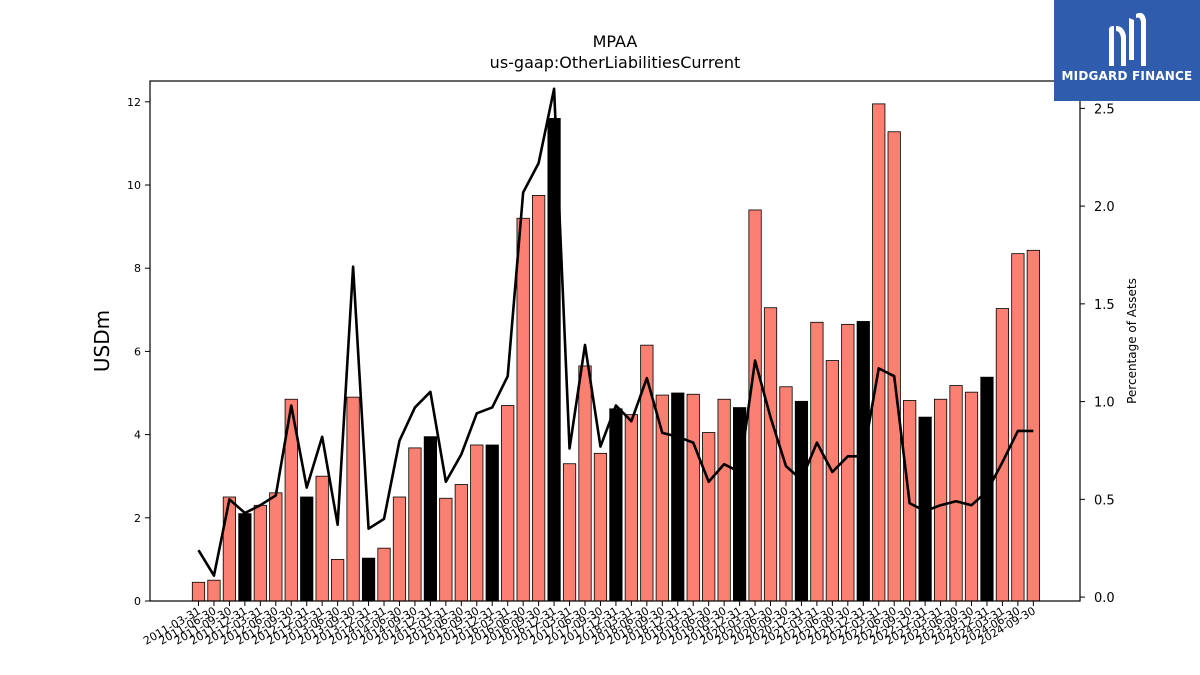  Describe the element at coordinates (134, 185) in the screenshot. I see `y-tick-label: 10` at that location.